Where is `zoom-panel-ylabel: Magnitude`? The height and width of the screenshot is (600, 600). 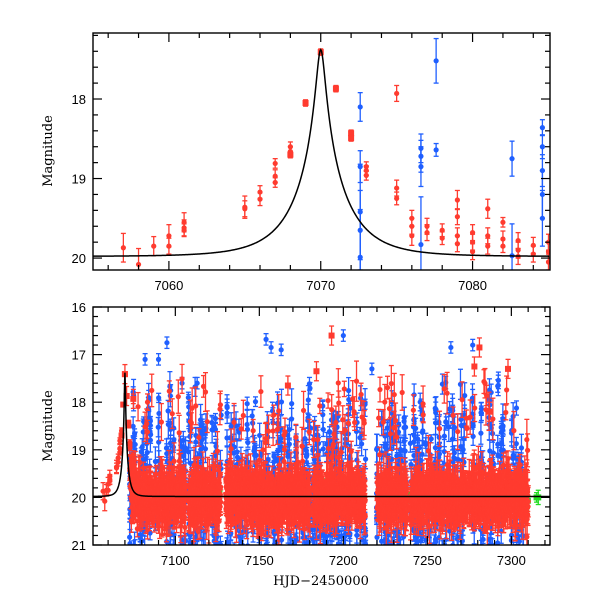
zoom-panel-ylabel: Magnitude is located at coordinates (48, 151).